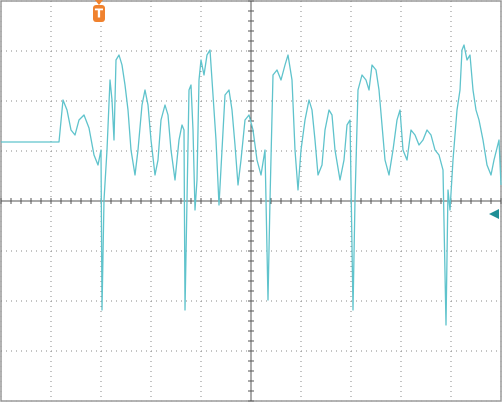 Image resolution: width=503 pixels, height=404 pixels. Describe the element at coordinates (494, 214) in the screenshot. I see `ground-marker` at that location.